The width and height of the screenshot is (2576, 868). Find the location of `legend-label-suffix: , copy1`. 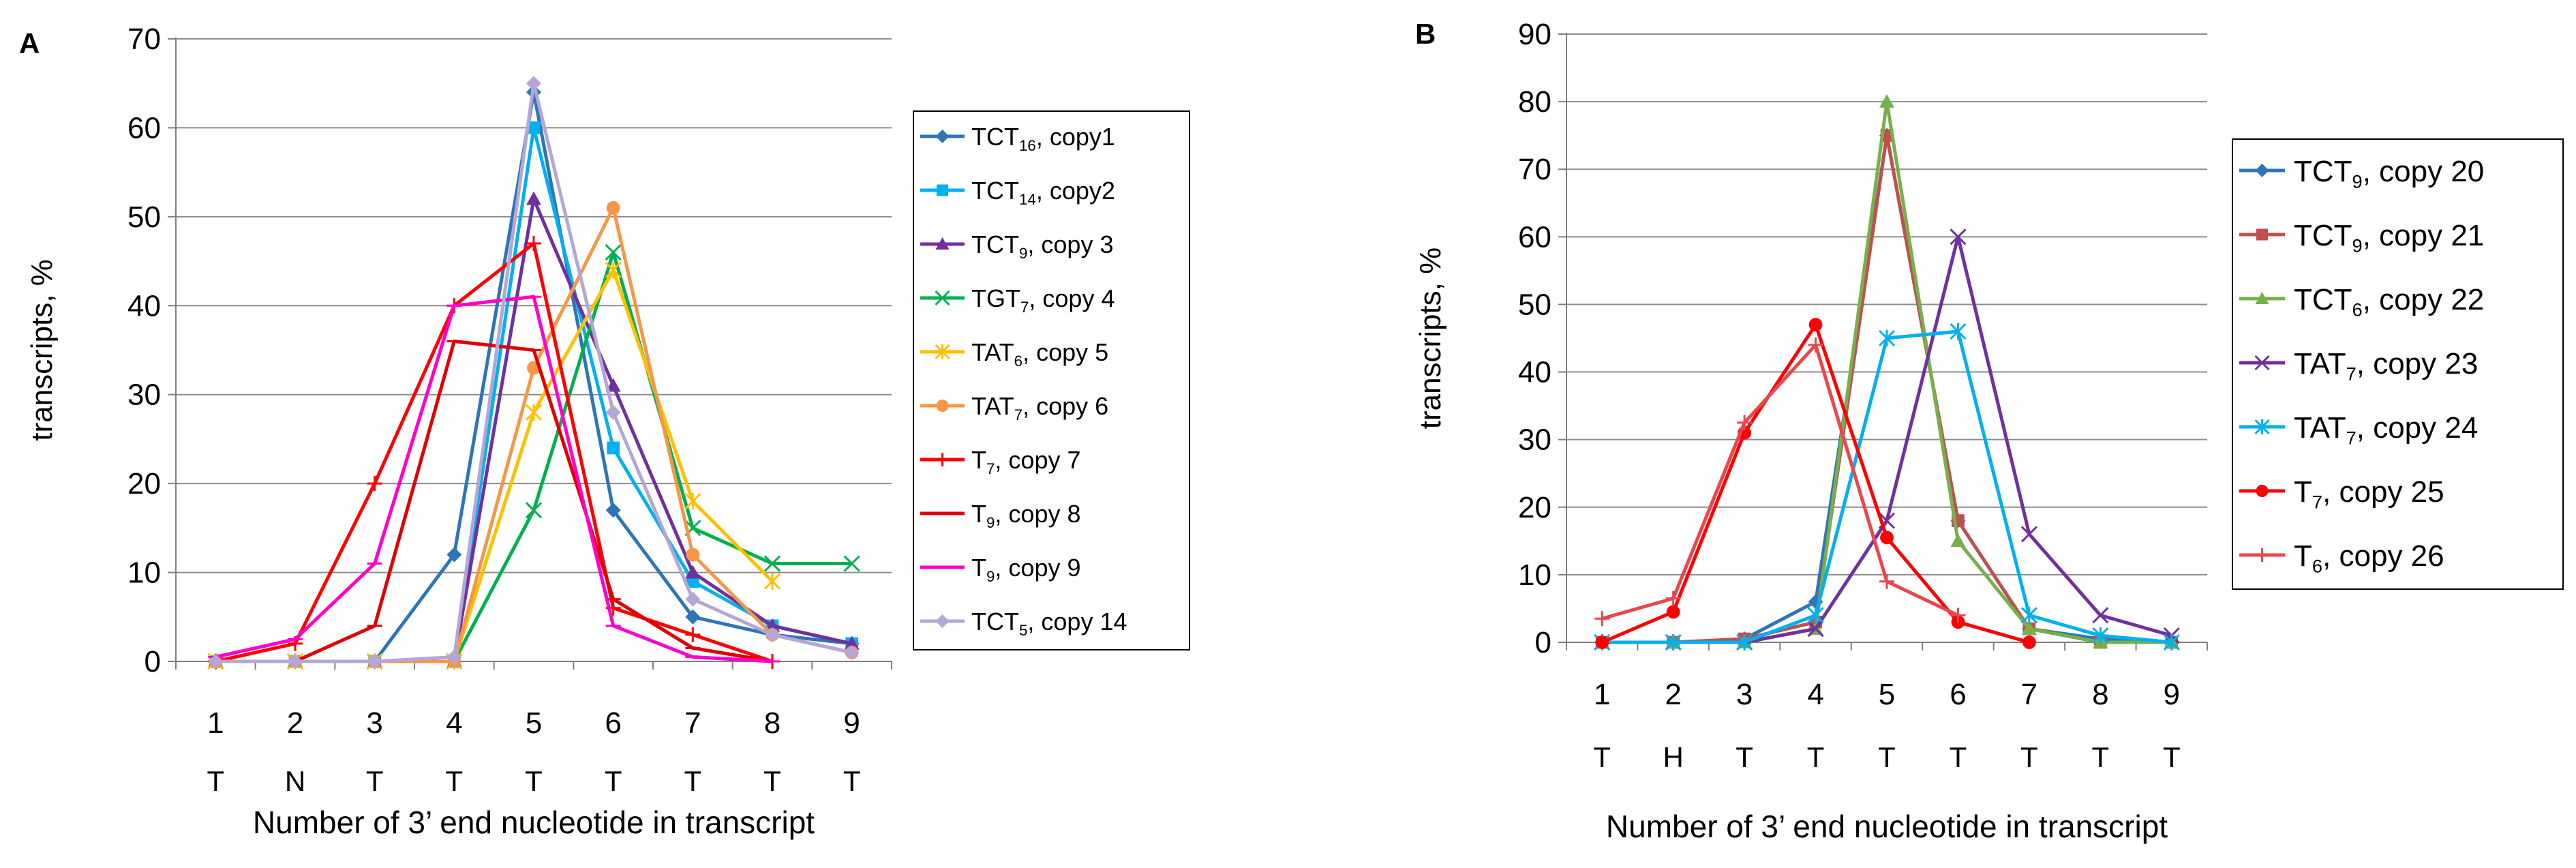

legend-label-suffix: , copy1 is located at coordinates (1075, 137).